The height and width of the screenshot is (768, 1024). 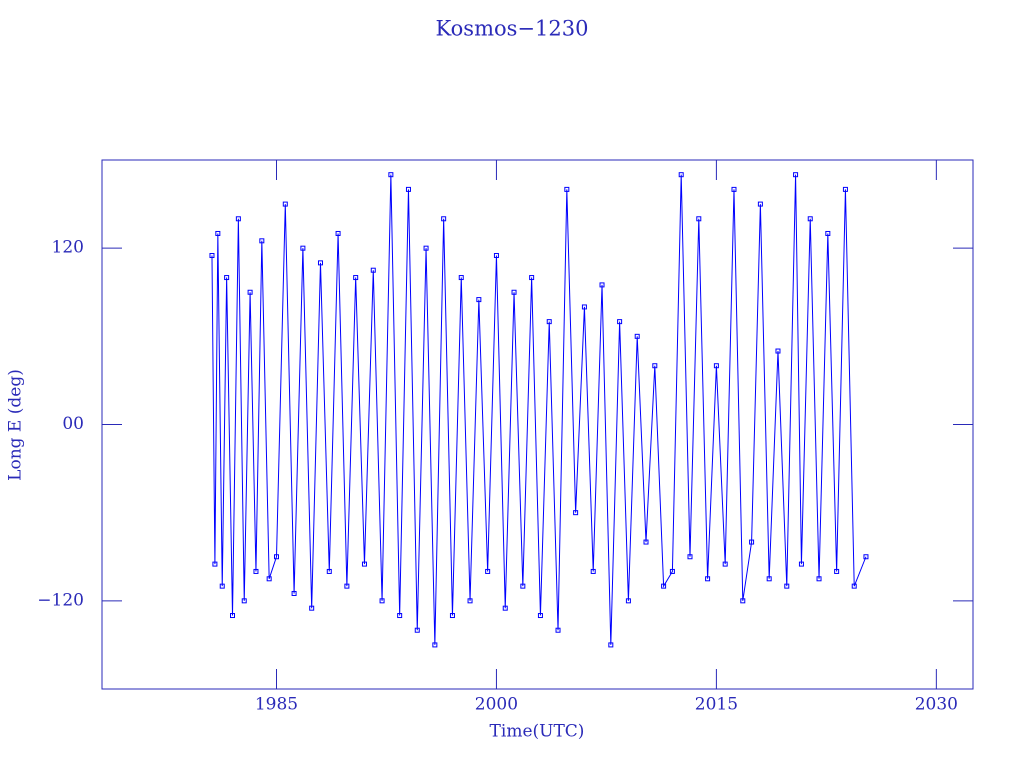 What do you see at coordinates (537, 732) in the screenshot?
I see `x-axis-label: Time(UTC)` at bounding box center [537, 732].